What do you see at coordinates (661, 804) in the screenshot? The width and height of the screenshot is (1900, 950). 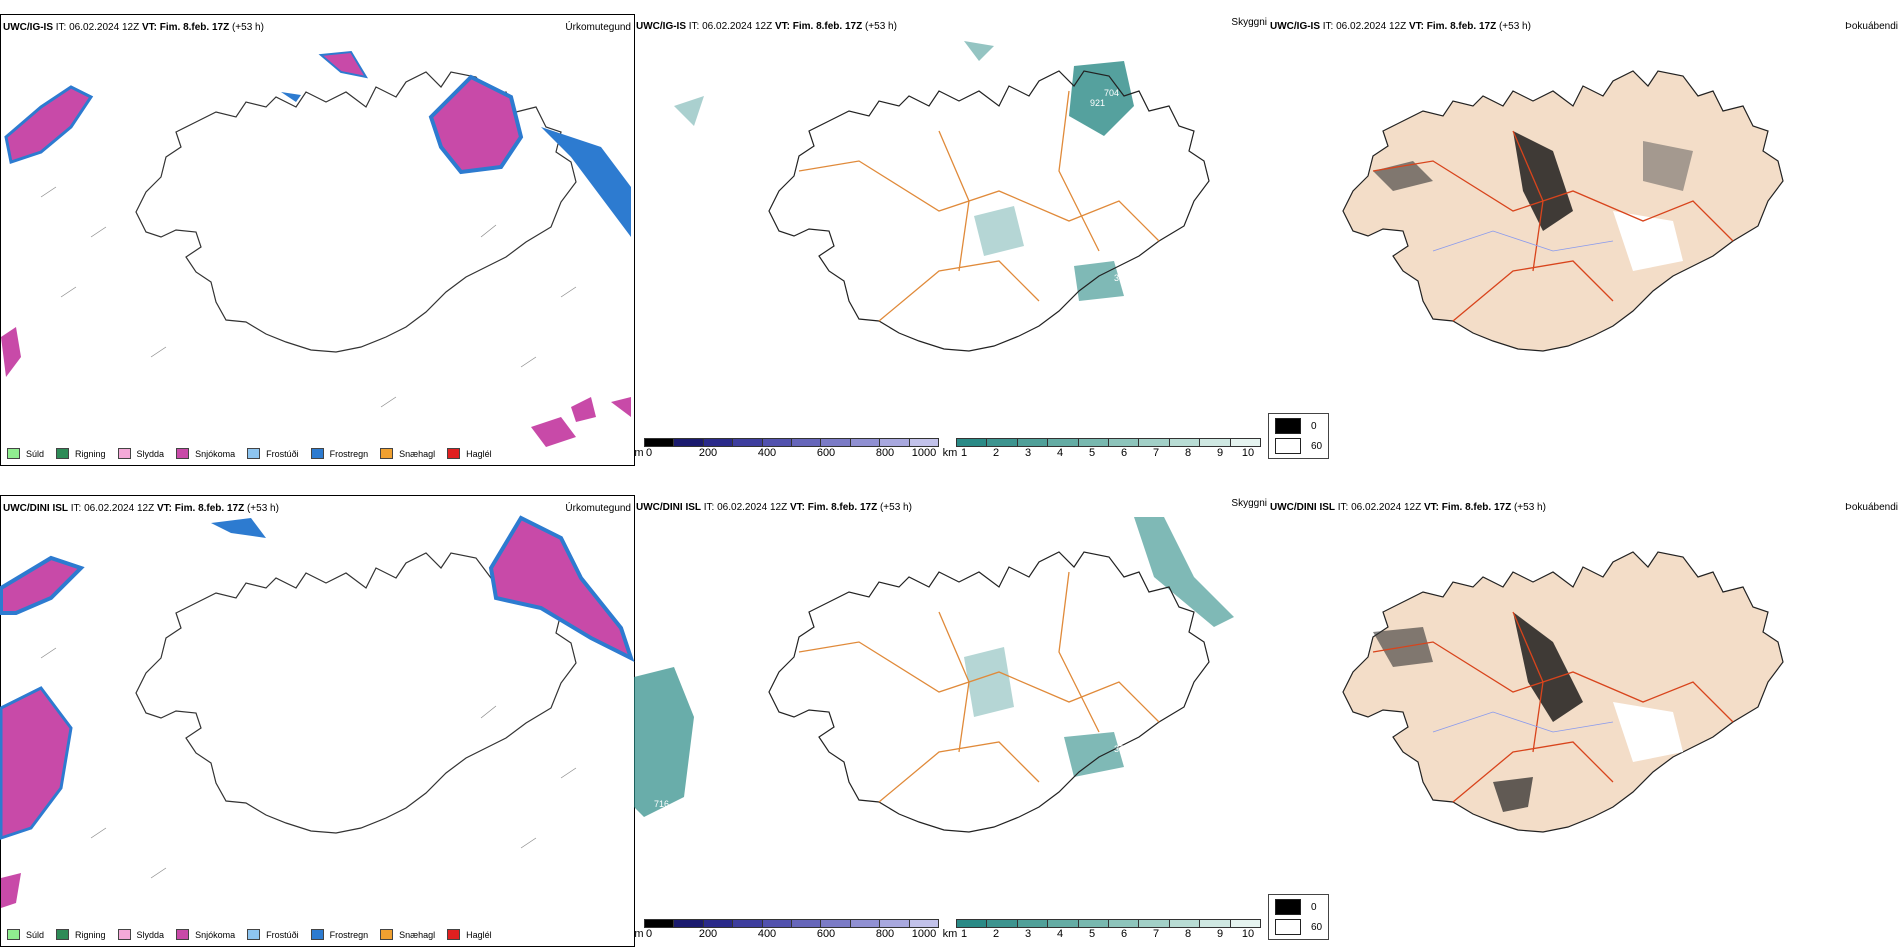 I see `point-value: 716` at bounding box center [661, 804].